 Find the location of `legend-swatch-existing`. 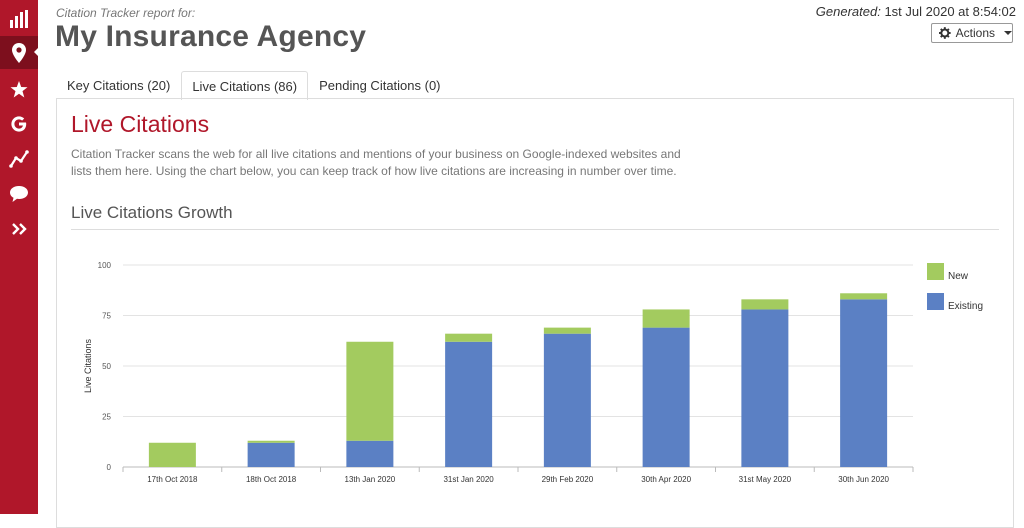

legend-swatch-existing is located at coordinates (935, 301).